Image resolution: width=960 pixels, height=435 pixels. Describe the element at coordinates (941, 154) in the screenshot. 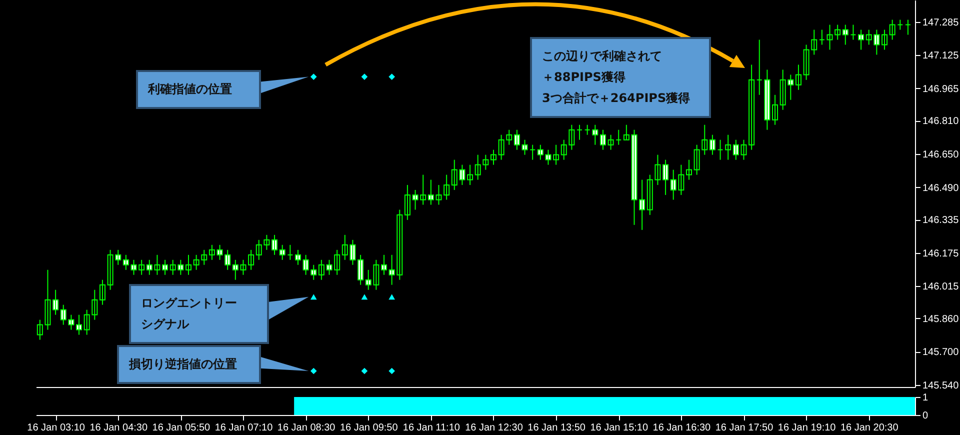

I see `y-tick-label: 146.650` at that location.